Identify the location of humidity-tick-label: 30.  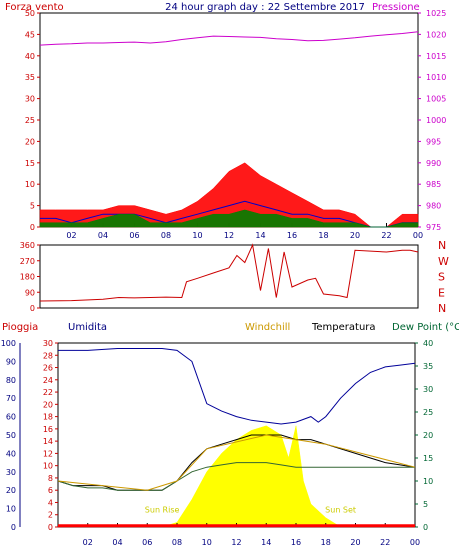
(11, 472).